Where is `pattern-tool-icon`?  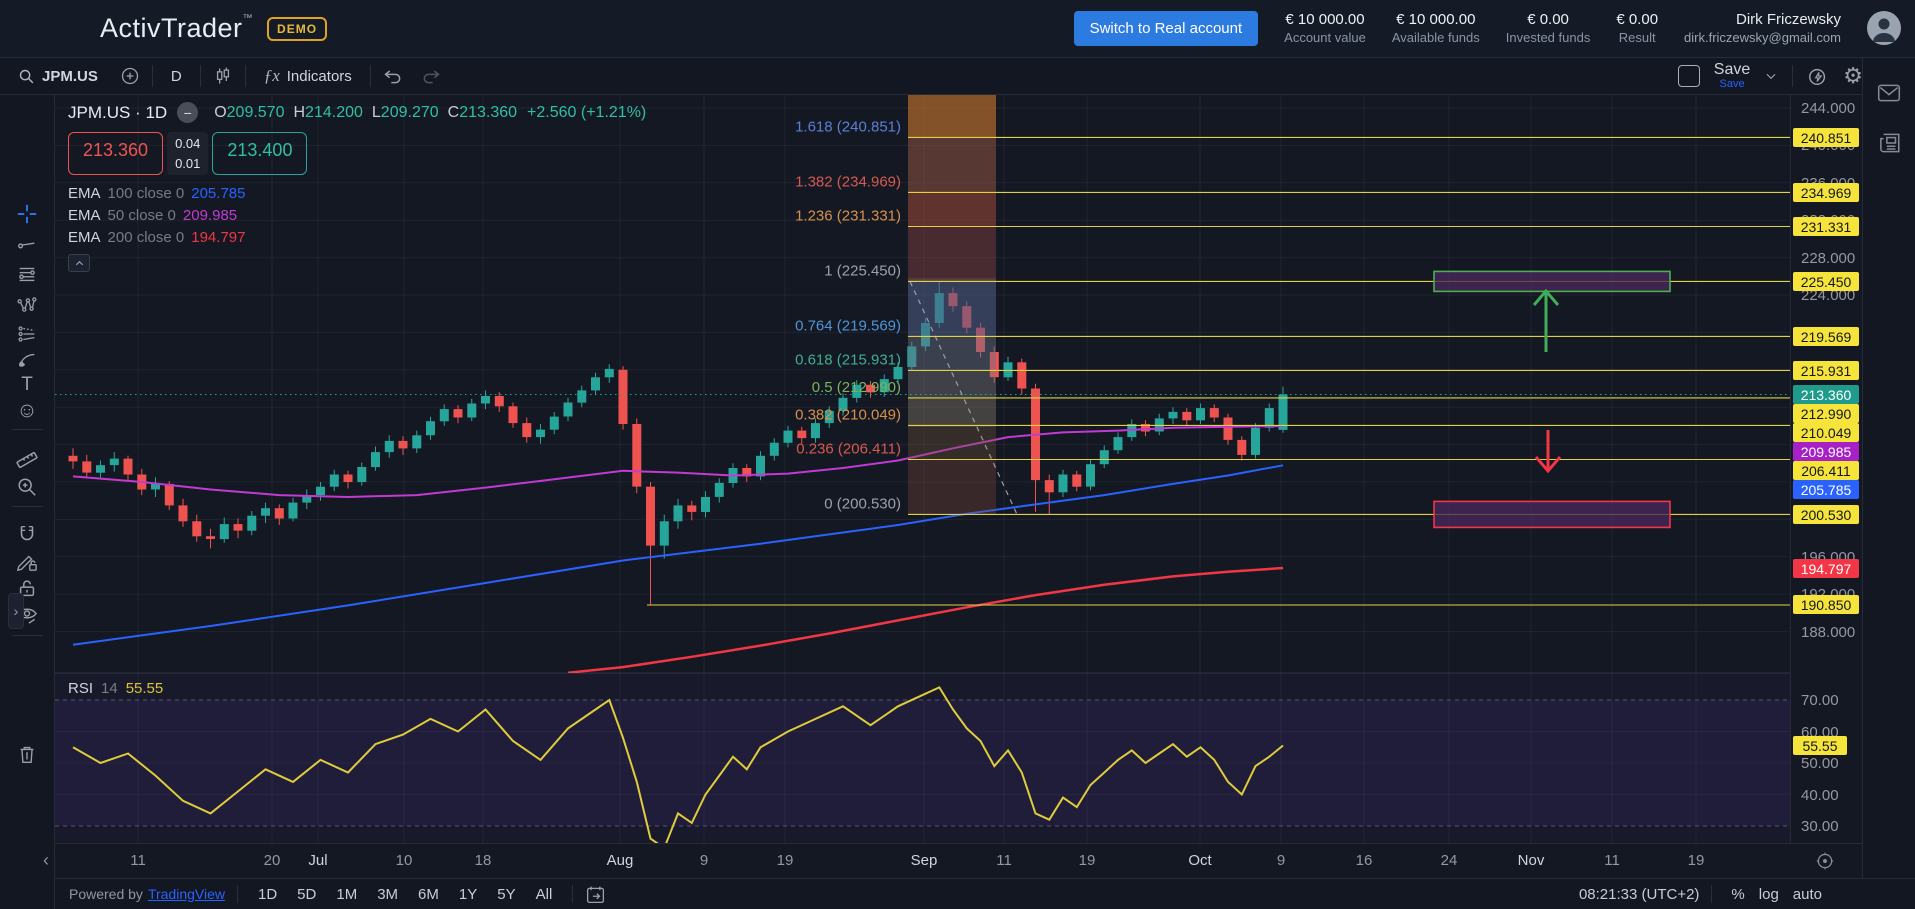
pattern-tool-icon is located at coordinates (27, 307).